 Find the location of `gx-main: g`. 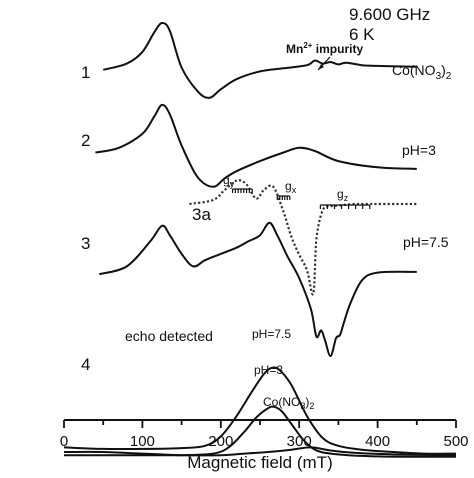

gx-main: g is located at coordinates (288, 186).